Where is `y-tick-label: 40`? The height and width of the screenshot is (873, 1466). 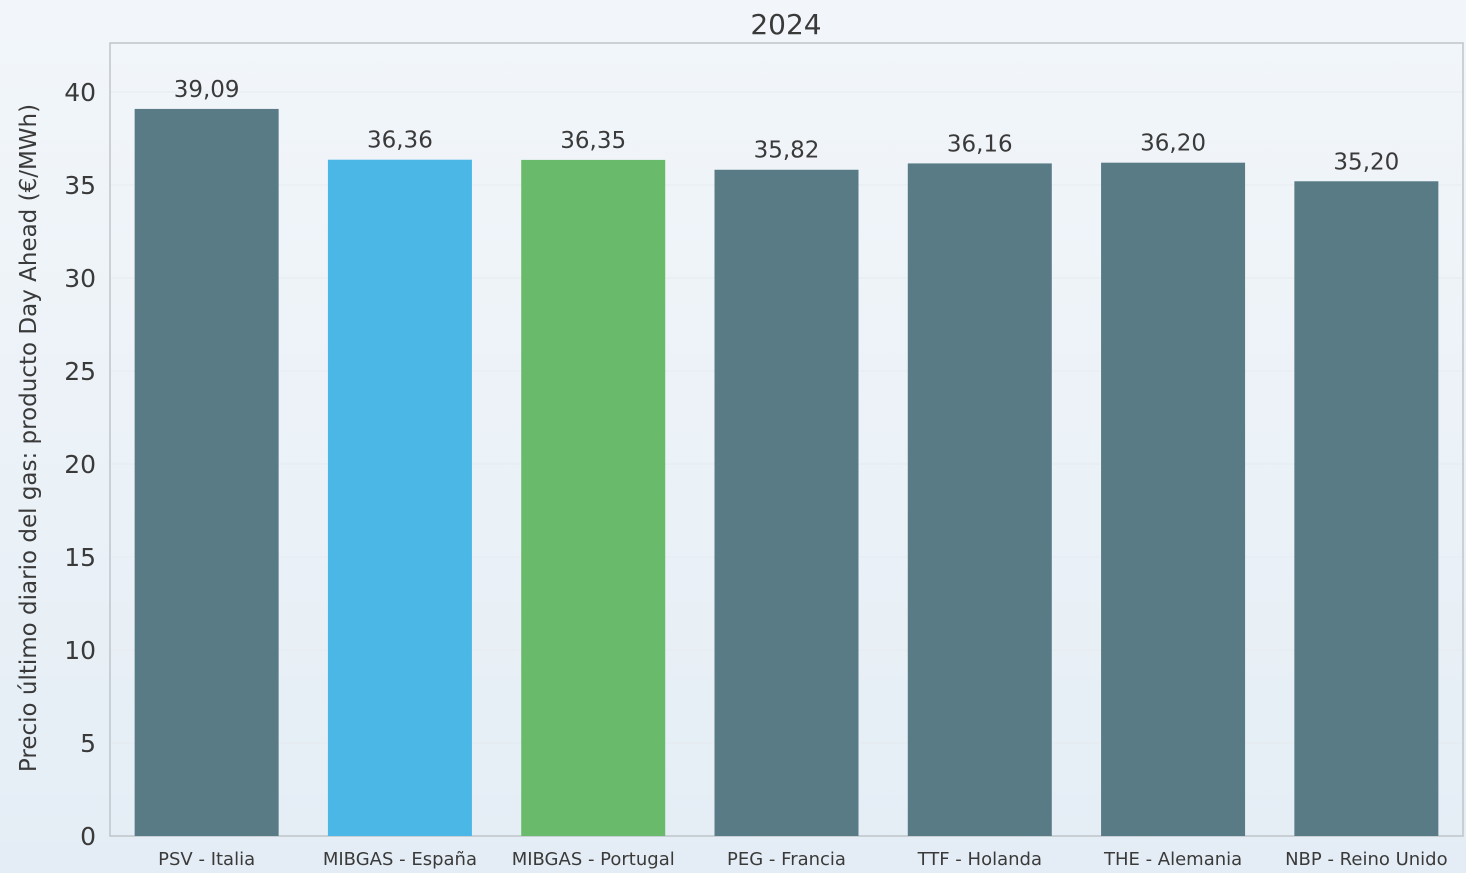
y-tick-label: 40 is located at coordinates (80, 92).